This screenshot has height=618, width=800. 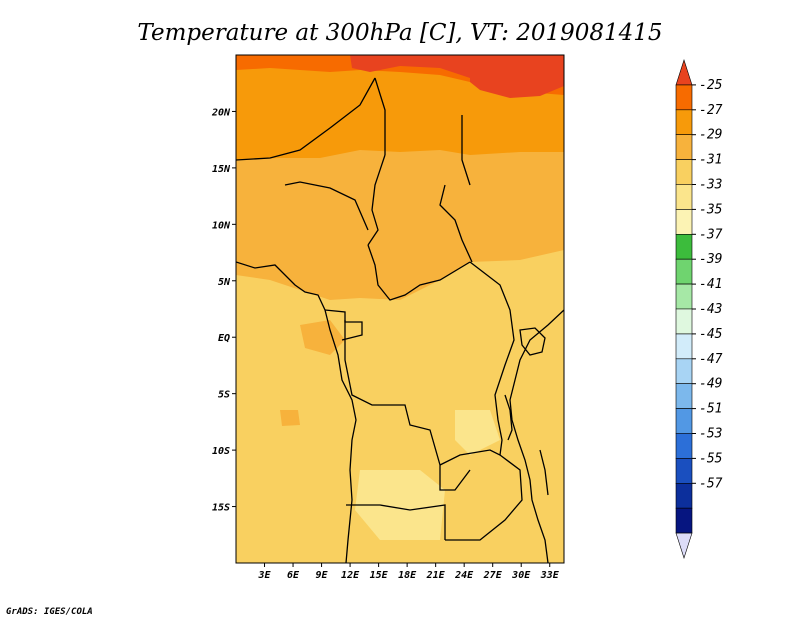 What do you see at coordinates (711, 234) in the screenshot?
I see `colorbar-label: -37` at bounding box center [711, 234].